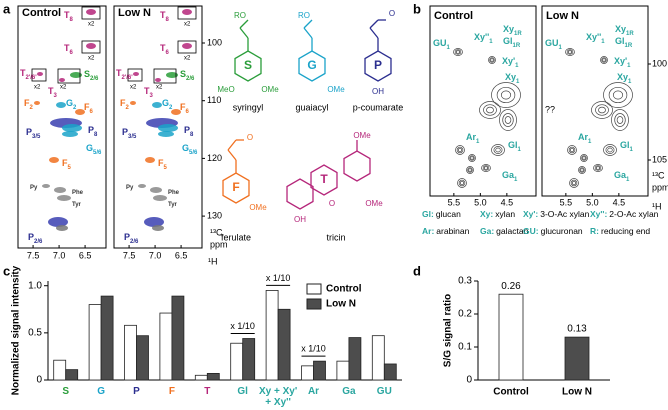 The width and height of the screenshot is (668, 410). Describe the element at coordinates (417, 270) in the screenshot. I see `panel-label: d` at that location.